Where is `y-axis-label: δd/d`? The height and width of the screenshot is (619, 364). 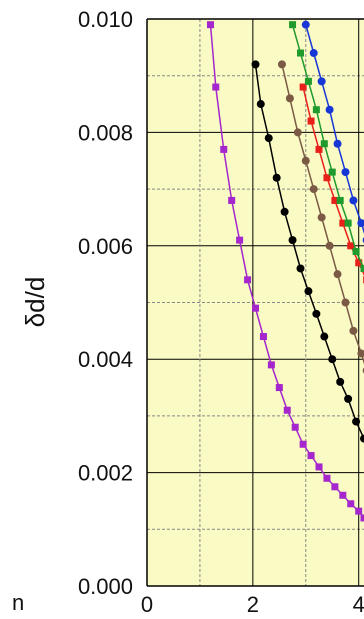
y-axis-label: δd/d is located at coordinates (35, 302).